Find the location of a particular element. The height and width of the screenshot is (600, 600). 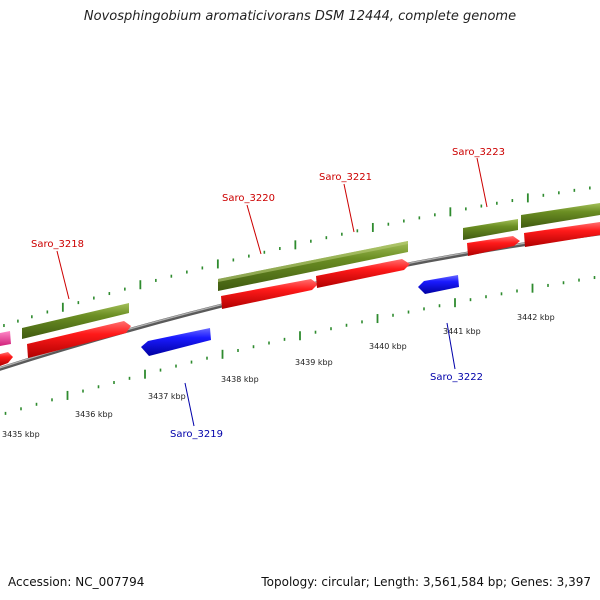

gene-partial-left-red is located at coordinates (6, 359).